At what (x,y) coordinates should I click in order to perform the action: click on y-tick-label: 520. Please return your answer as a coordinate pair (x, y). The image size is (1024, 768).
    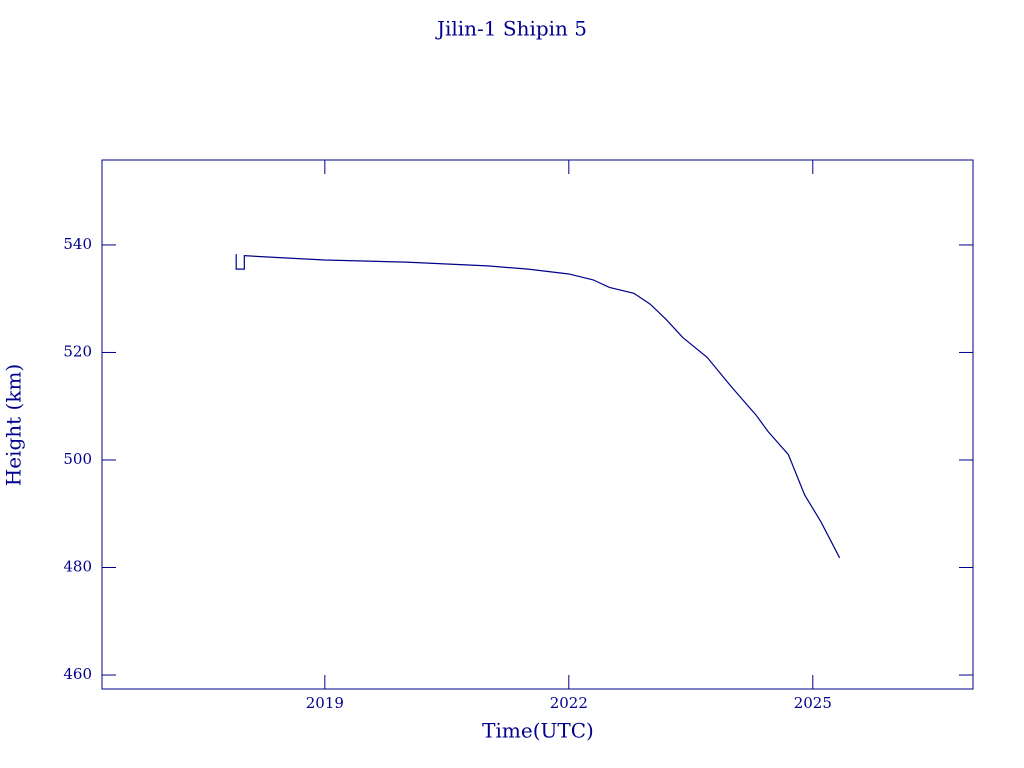
    Looking at the image, I should click on (77, 351).